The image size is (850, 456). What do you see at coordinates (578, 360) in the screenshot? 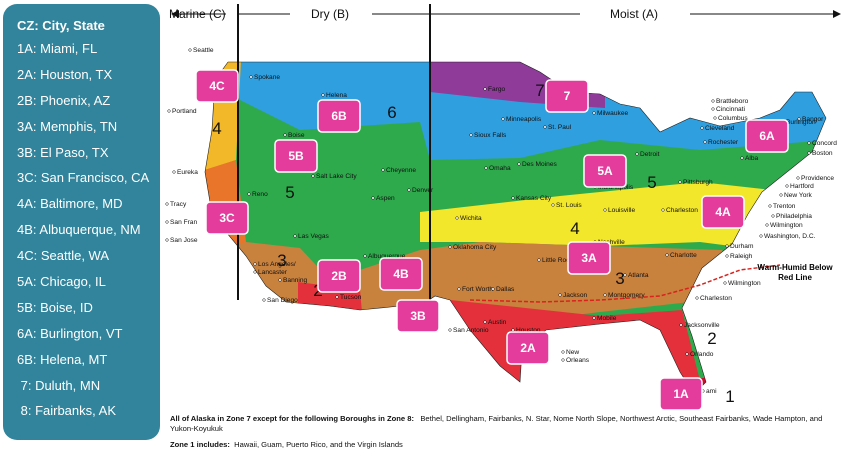
I see `city-label: Orleans` at bounding box center [578, 360].